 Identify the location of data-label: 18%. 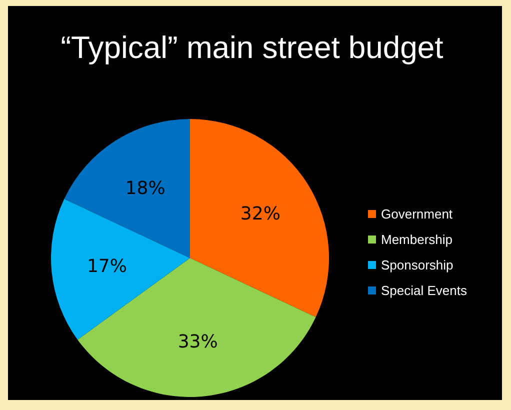
(145, 188).